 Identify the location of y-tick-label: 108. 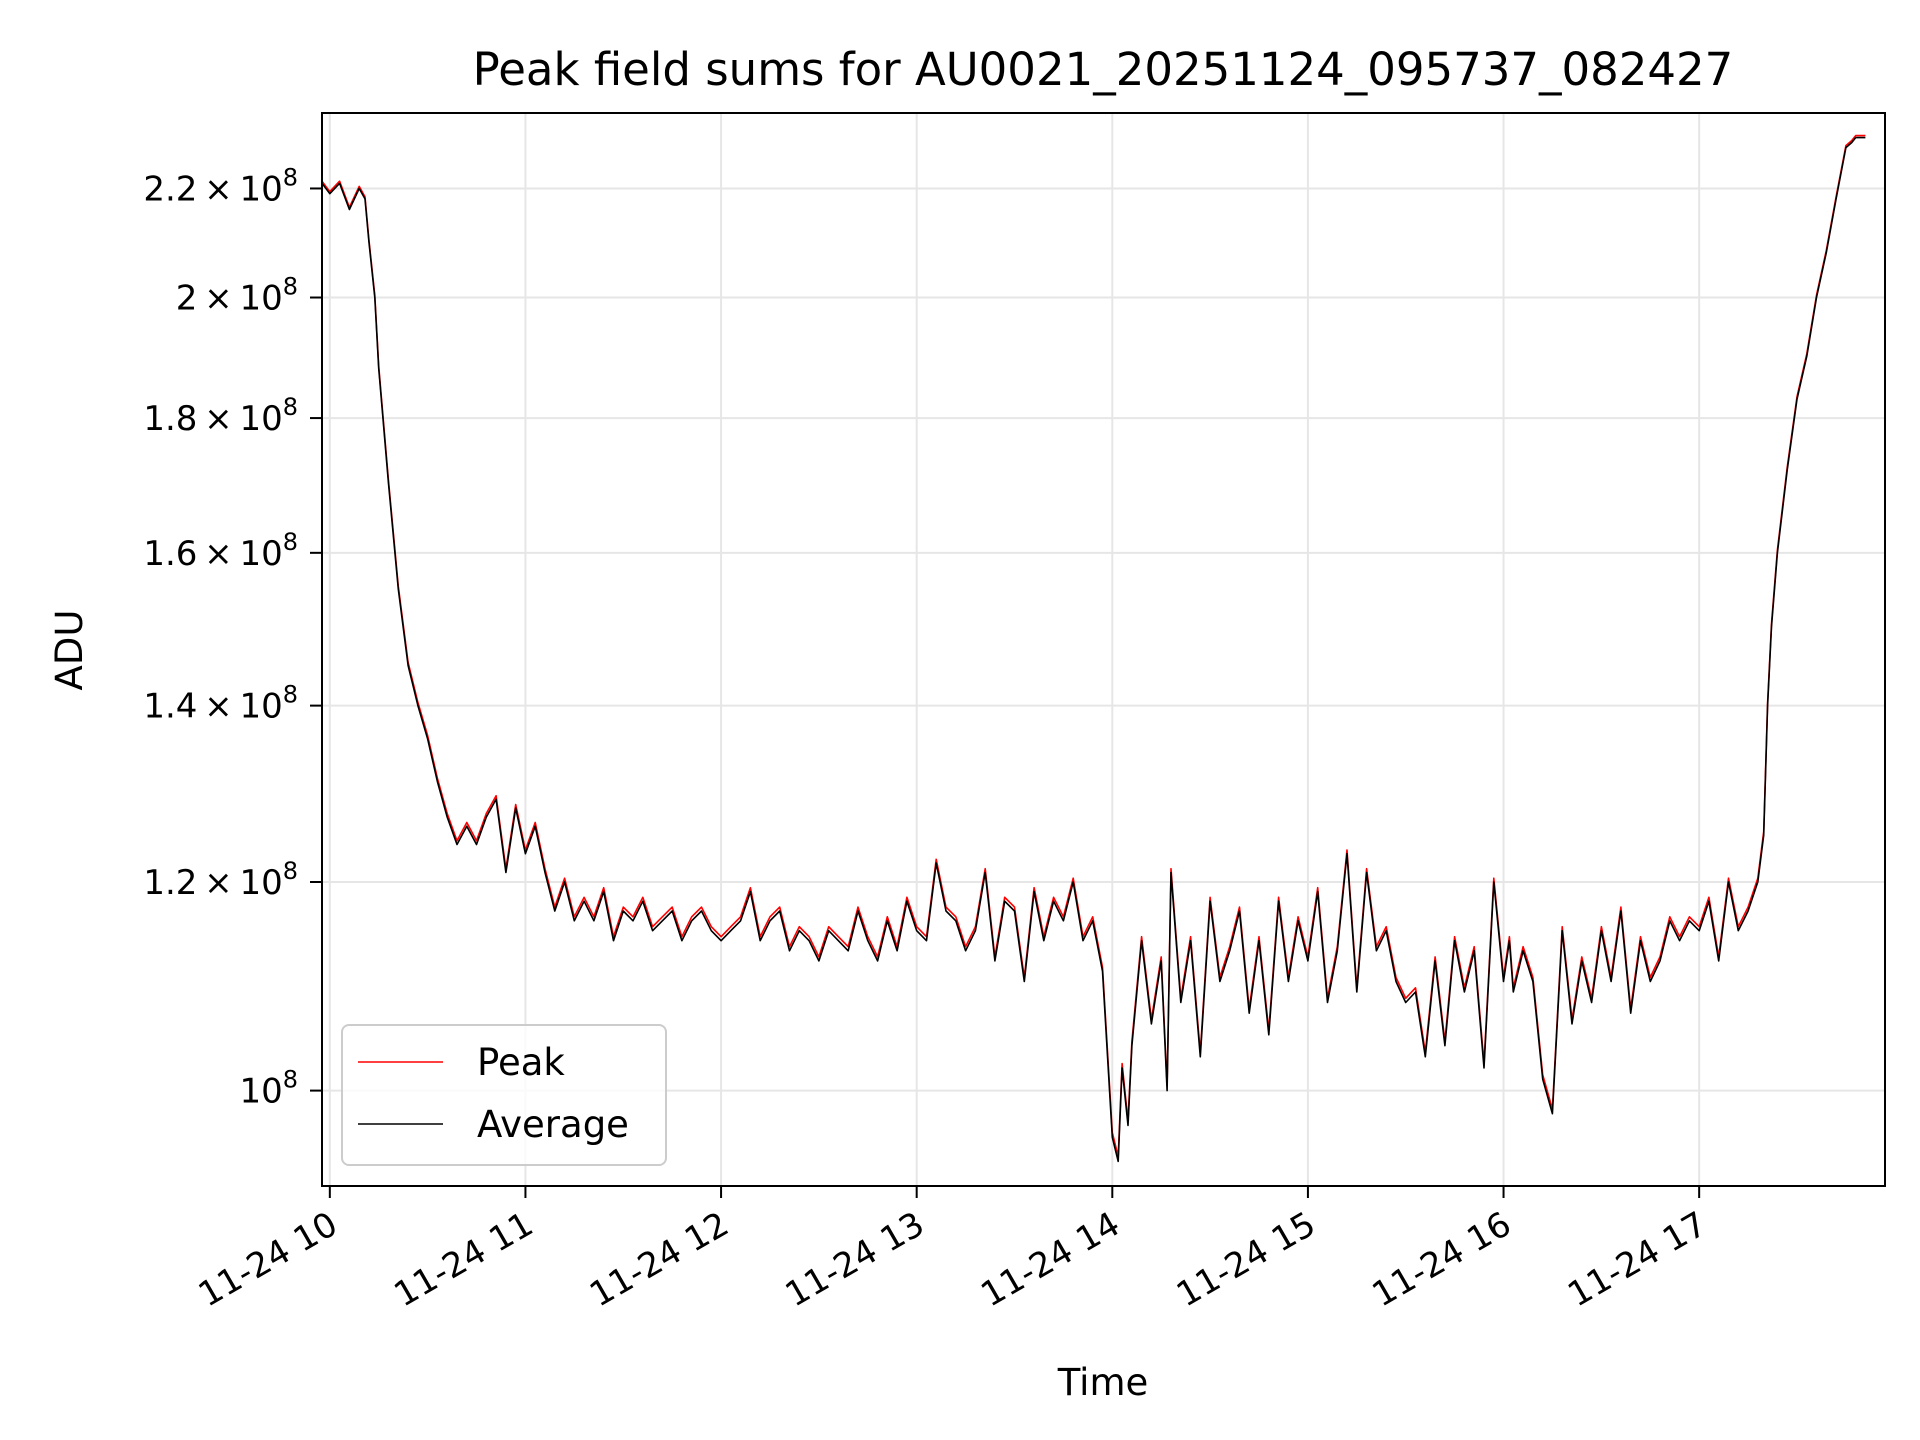
(268, 1089).